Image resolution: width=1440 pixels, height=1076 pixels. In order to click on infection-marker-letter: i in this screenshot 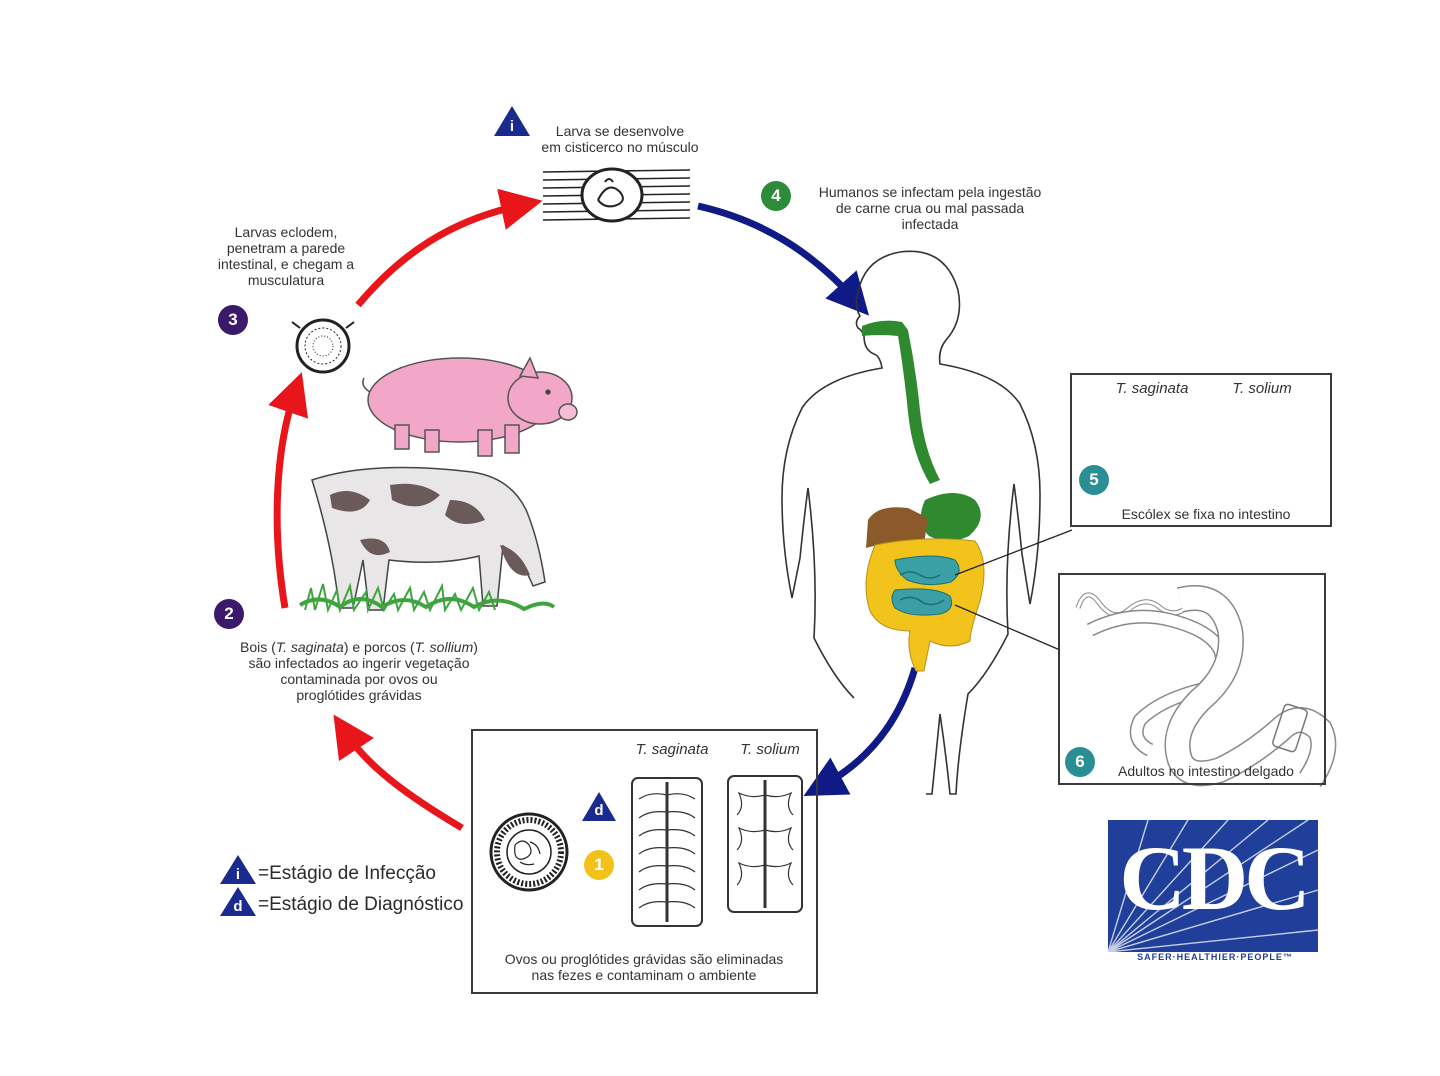, I will do `click(512, 126)`.